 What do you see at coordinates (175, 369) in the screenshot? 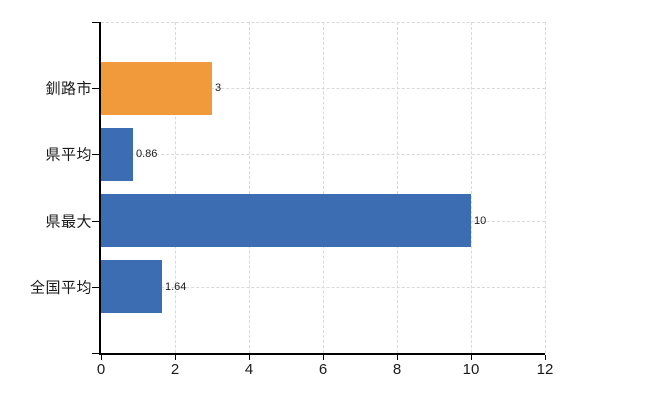
I see `x-tick-label: 2` at bounding box center [175, 369].